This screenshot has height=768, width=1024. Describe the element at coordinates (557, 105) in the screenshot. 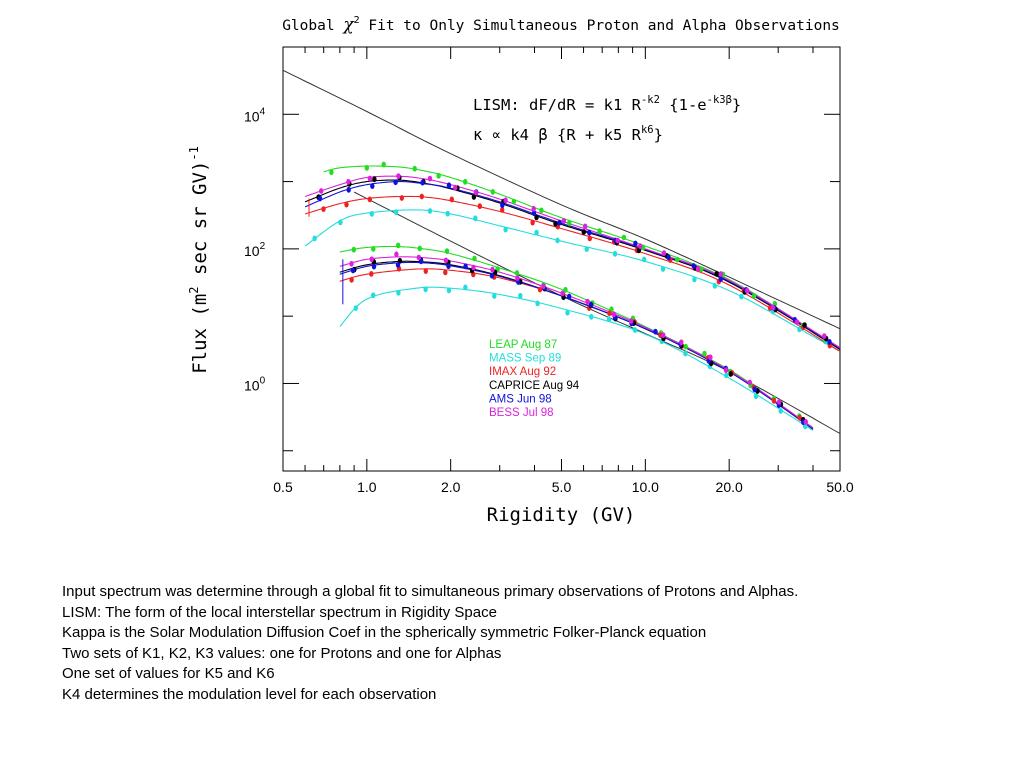

I see `formula-part: LISM: dF/dR = k1 R` at that location.